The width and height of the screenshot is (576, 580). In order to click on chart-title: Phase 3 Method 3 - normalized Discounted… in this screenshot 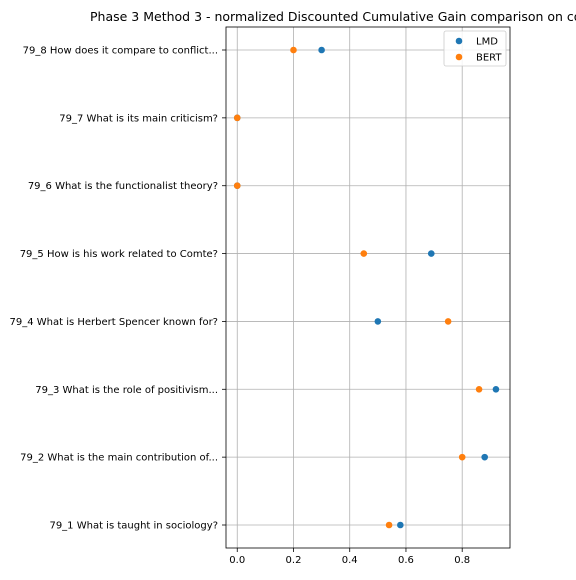, I will do `click(333, 16)`.